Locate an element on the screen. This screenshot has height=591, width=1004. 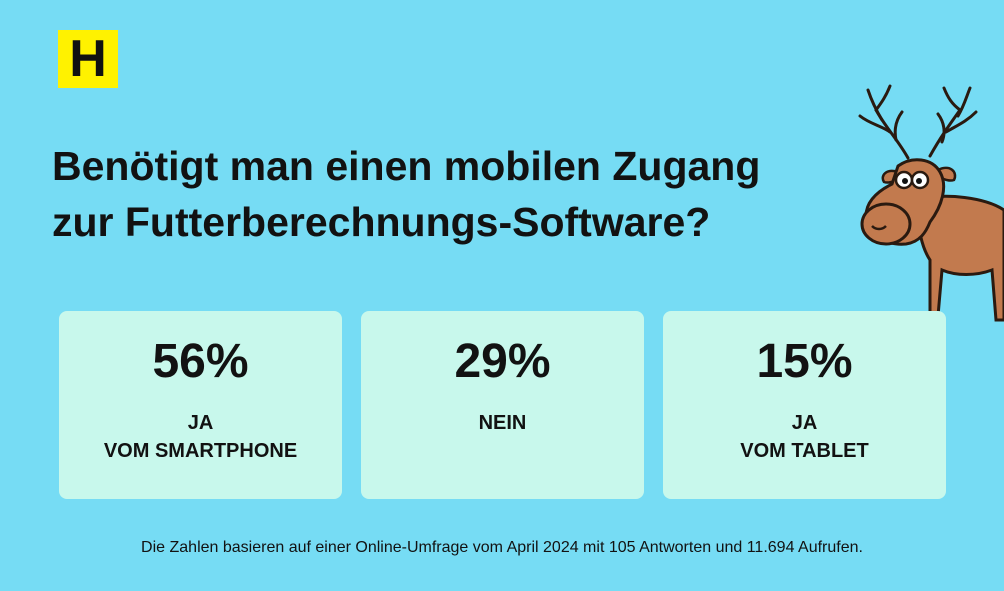
result-percentage: 29% is located at coordinates (502, 361).